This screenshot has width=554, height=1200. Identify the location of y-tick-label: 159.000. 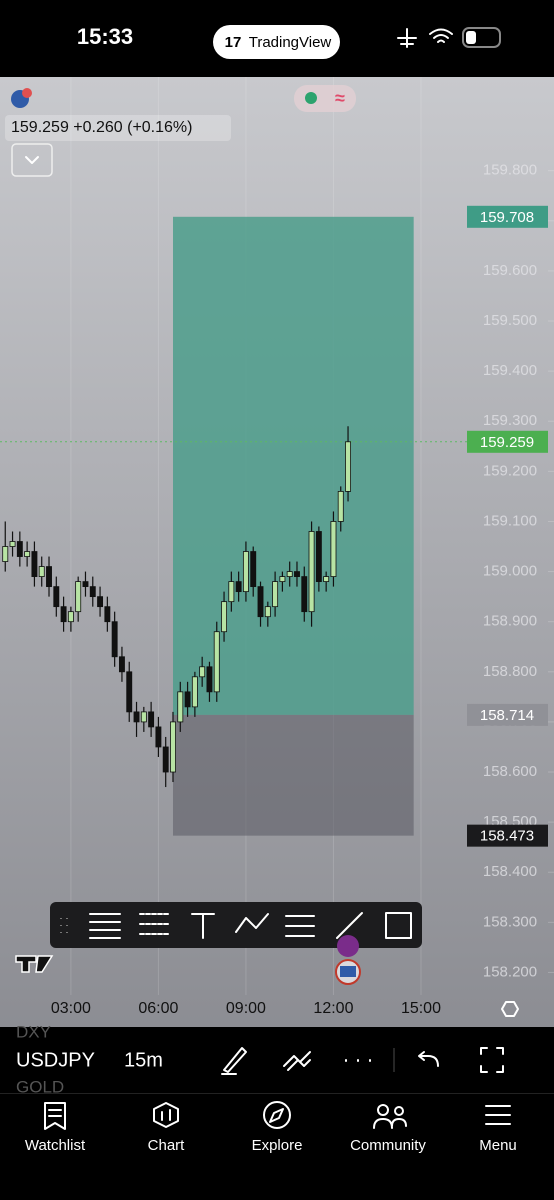
(510, 571).